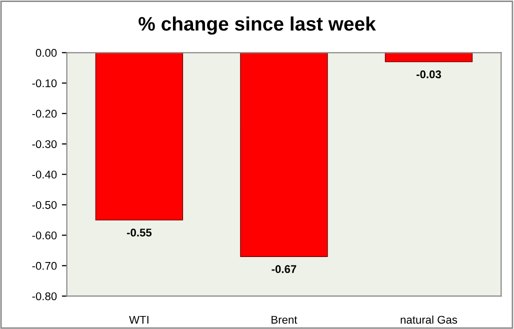 This screenshot has width=514, height=329. Describe the element at coordinates (429, 320) in the screenshot. I see `x-tick-label: natural Gas` at that location.